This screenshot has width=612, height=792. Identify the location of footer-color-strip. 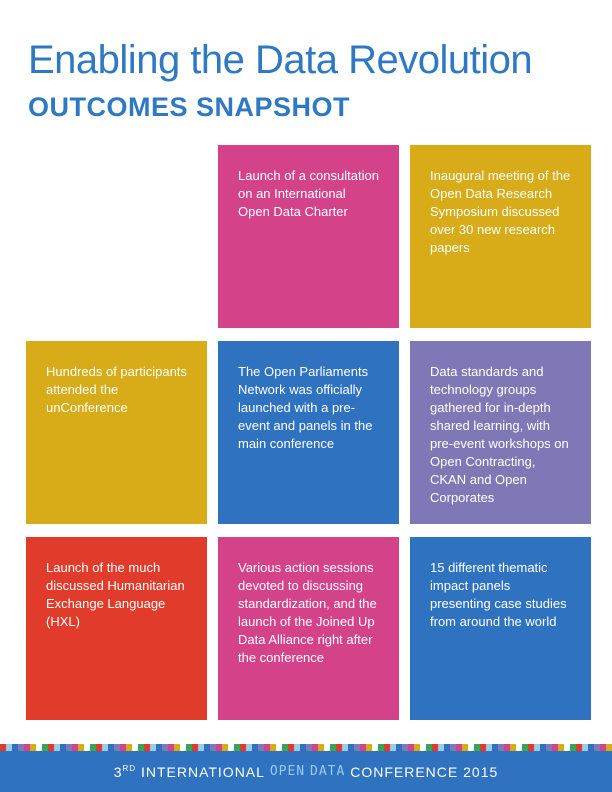
(306, 747).